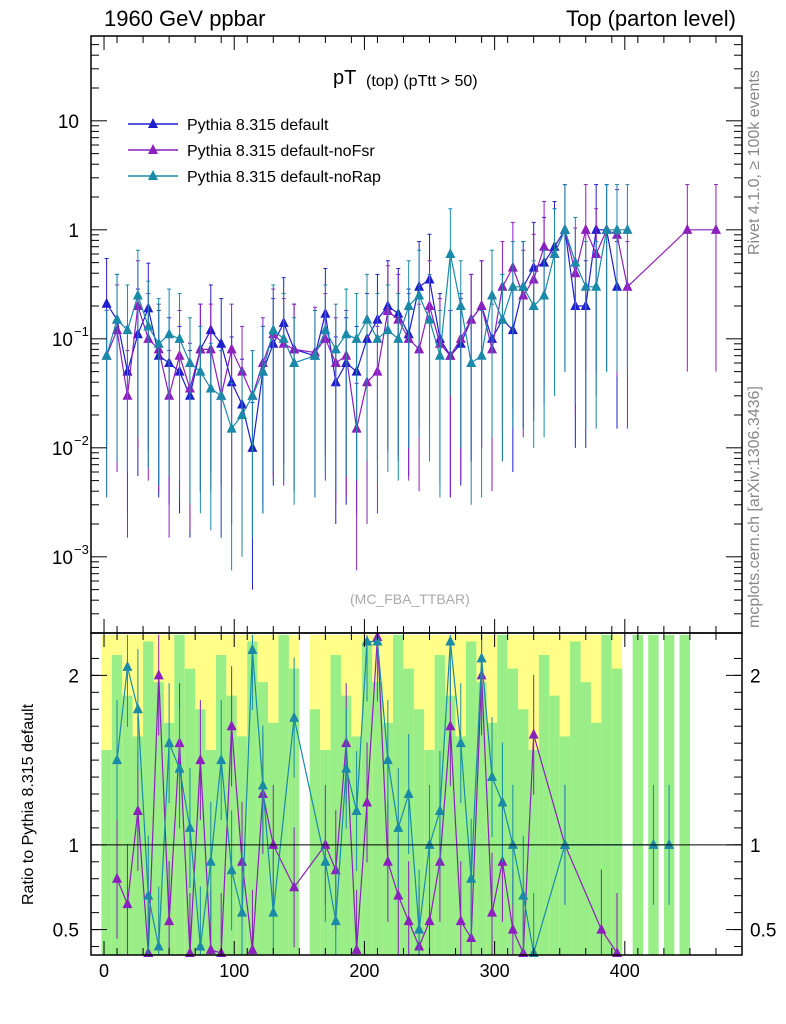 The width and height of the screenshot is (786, 1024). What do you see at coordinates (104, 971) in the screenshot?
I see `x-tick-label: 0` at bounding box center [104, 971].